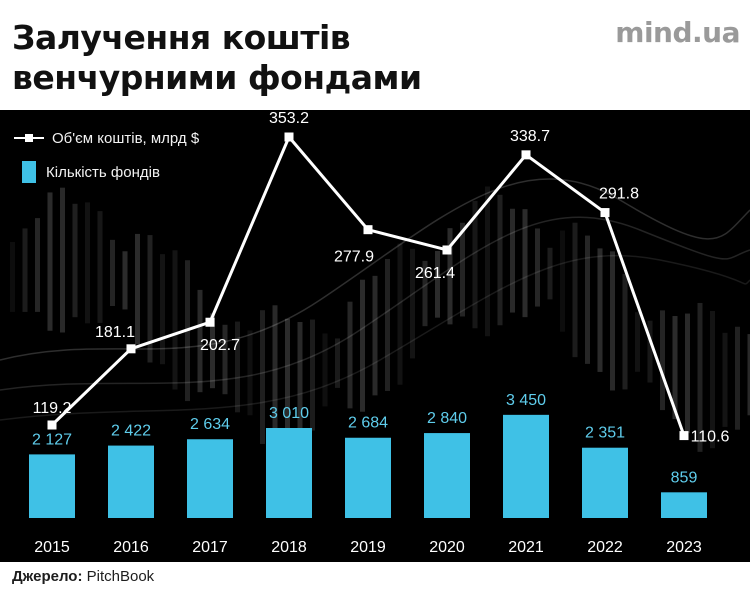 The height and width of the screenshot is (599, 750). I want to click on title-line-2: венчурними фондами, so click(217, 77).